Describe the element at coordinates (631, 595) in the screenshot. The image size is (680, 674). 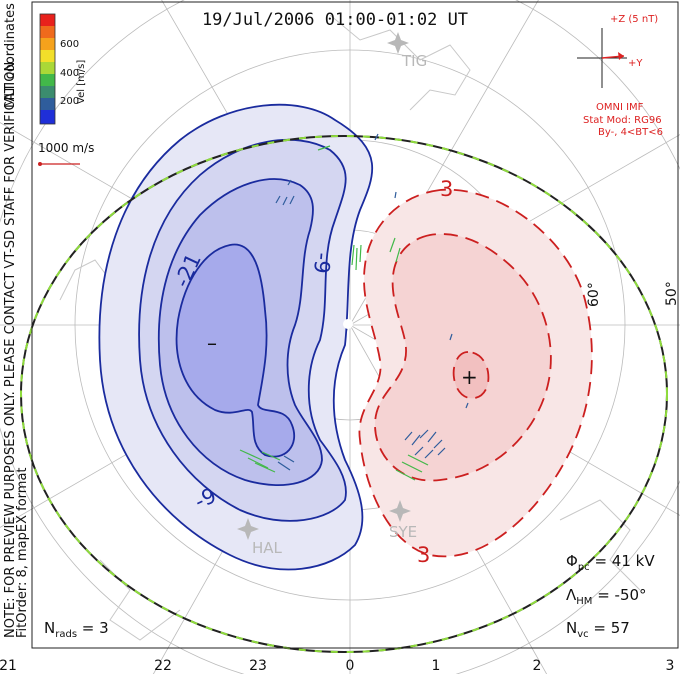
I see `stat-lambda-value: -50°` at that location.